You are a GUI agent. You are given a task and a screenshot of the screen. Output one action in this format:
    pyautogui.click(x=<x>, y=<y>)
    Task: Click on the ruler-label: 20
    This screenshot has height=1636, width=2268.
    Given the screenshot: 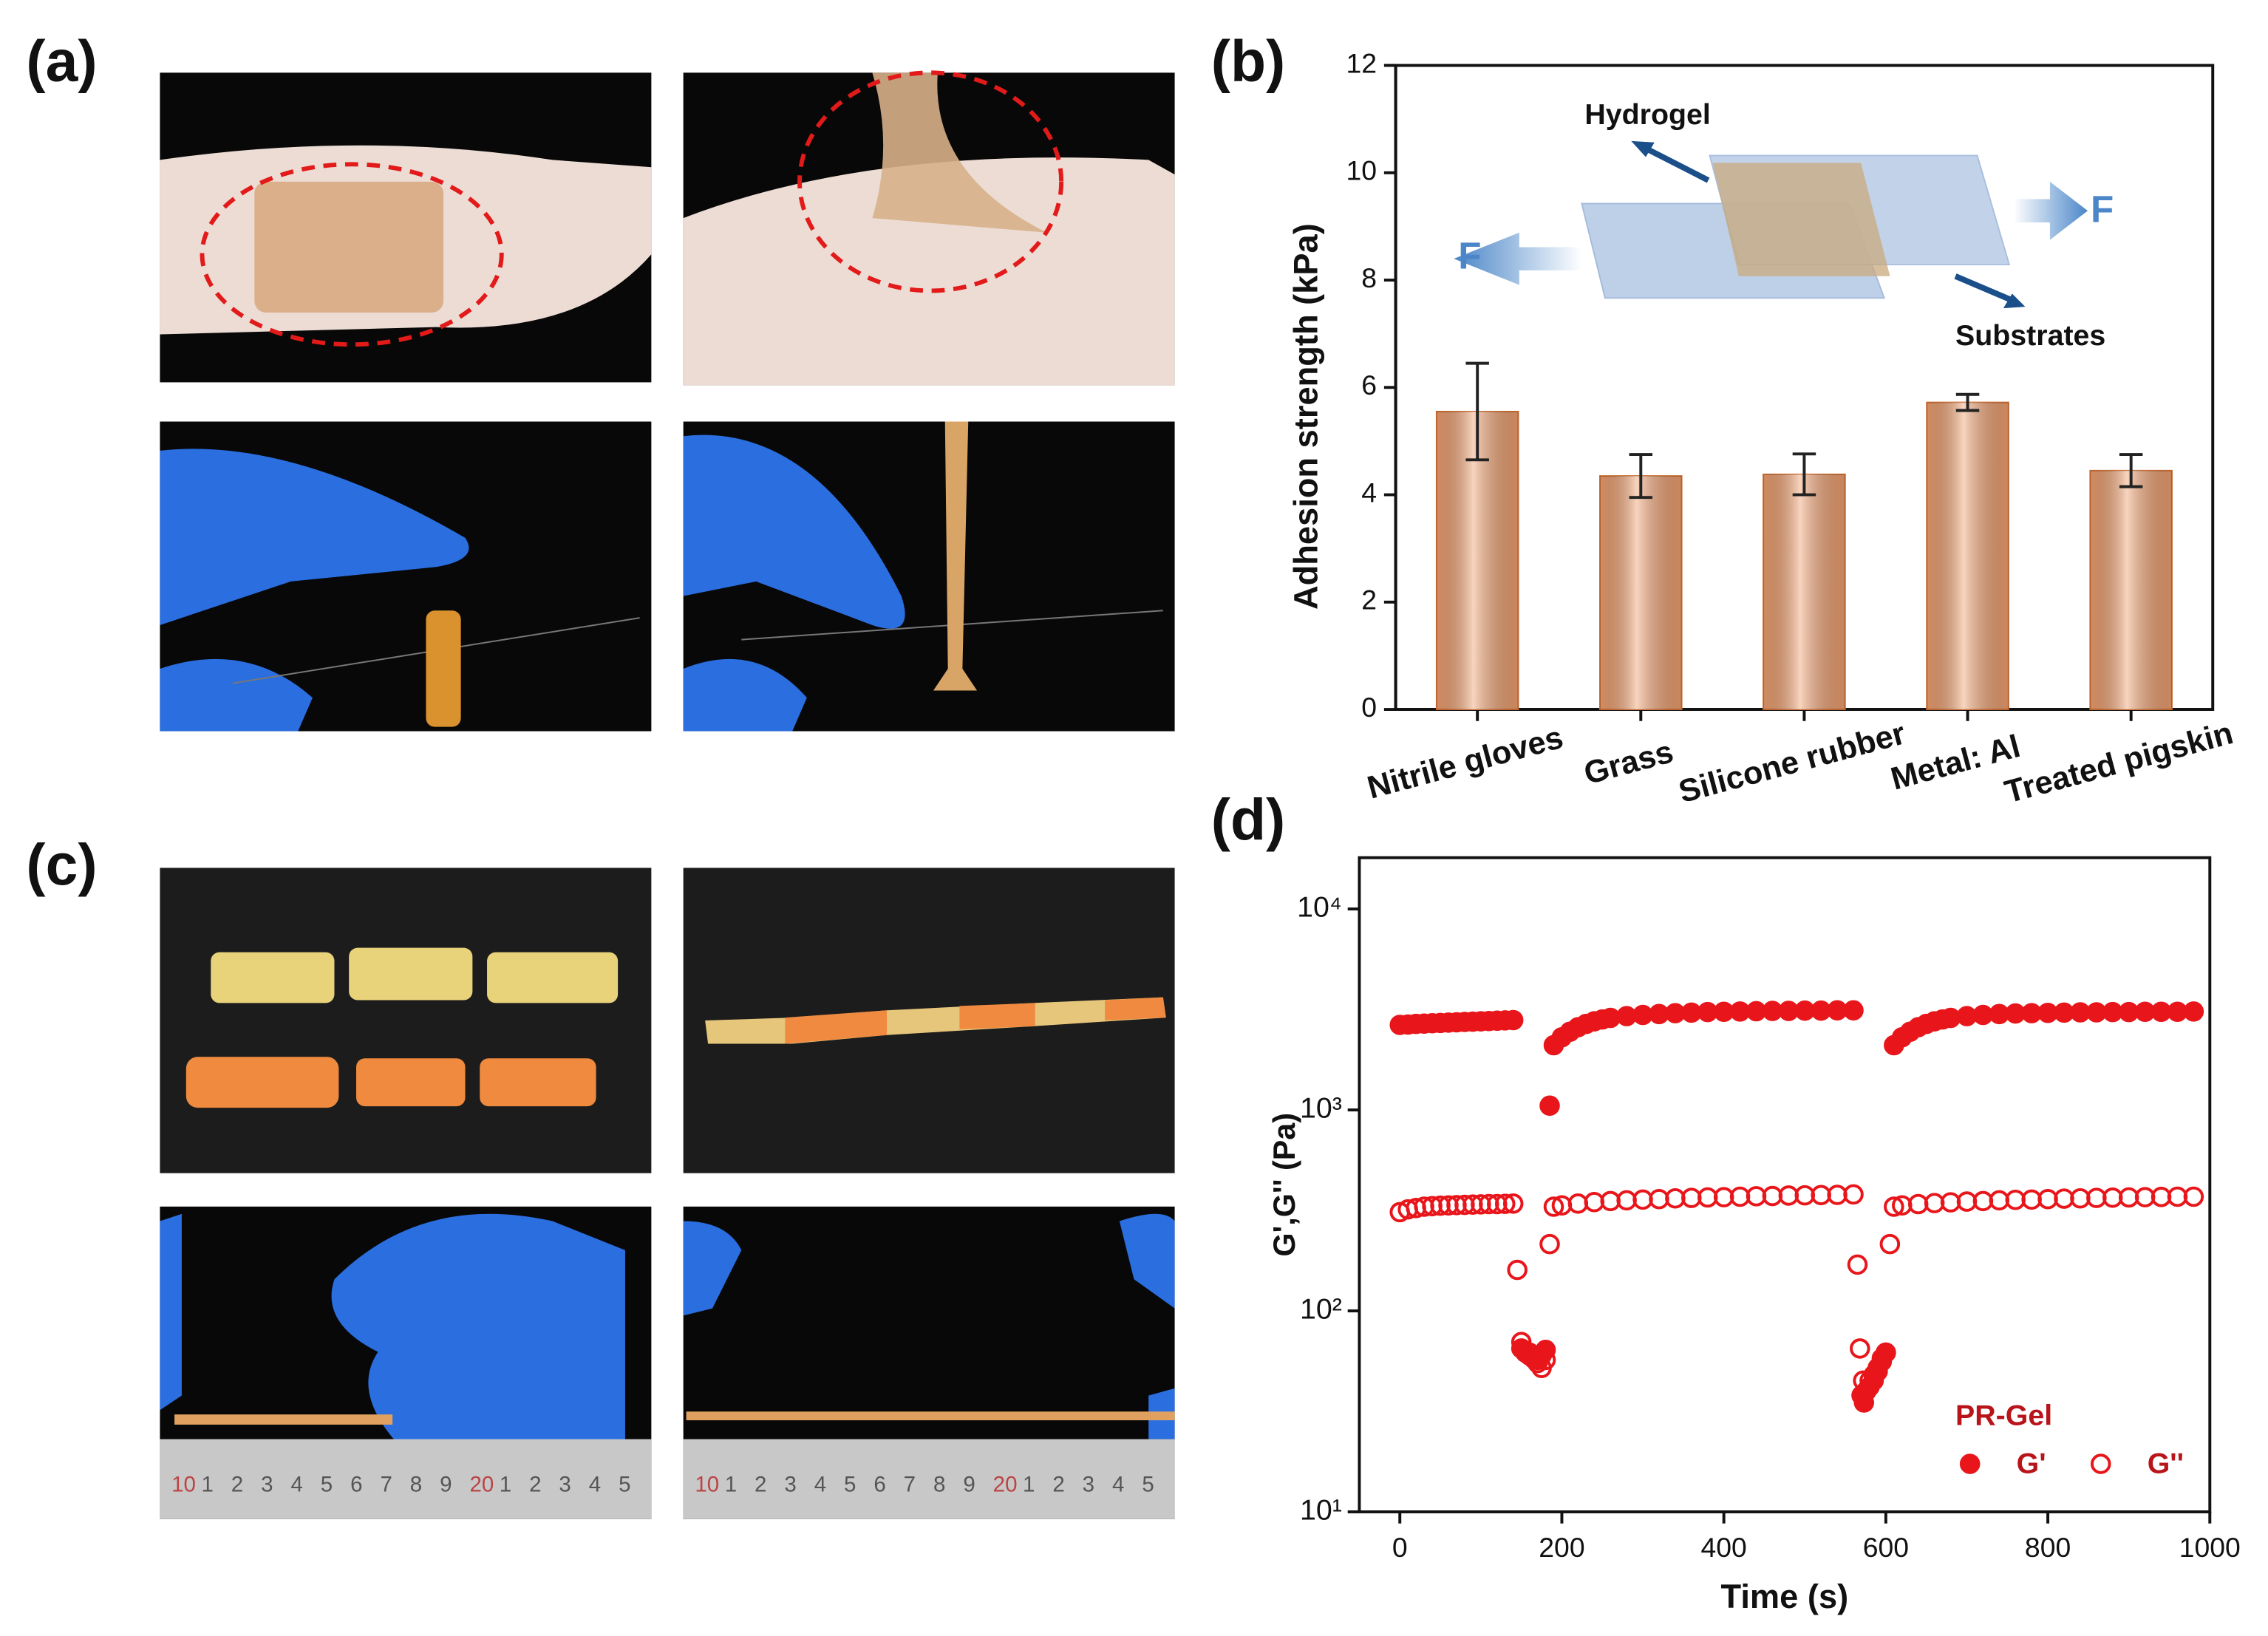 What is the action you would take?
    pyautogui.click(x=1006, y=1484)
    